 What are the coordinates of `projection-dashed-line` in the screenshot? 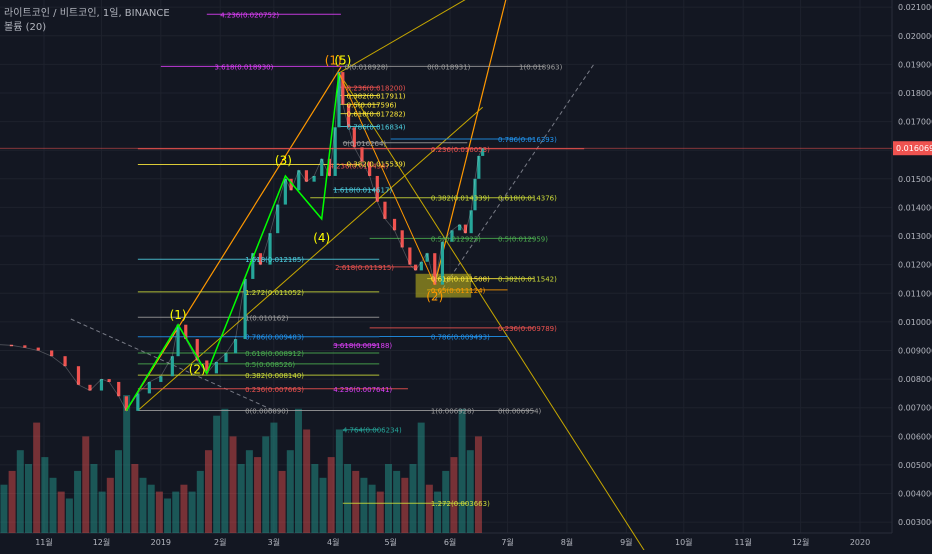 It's located at (514, 182).